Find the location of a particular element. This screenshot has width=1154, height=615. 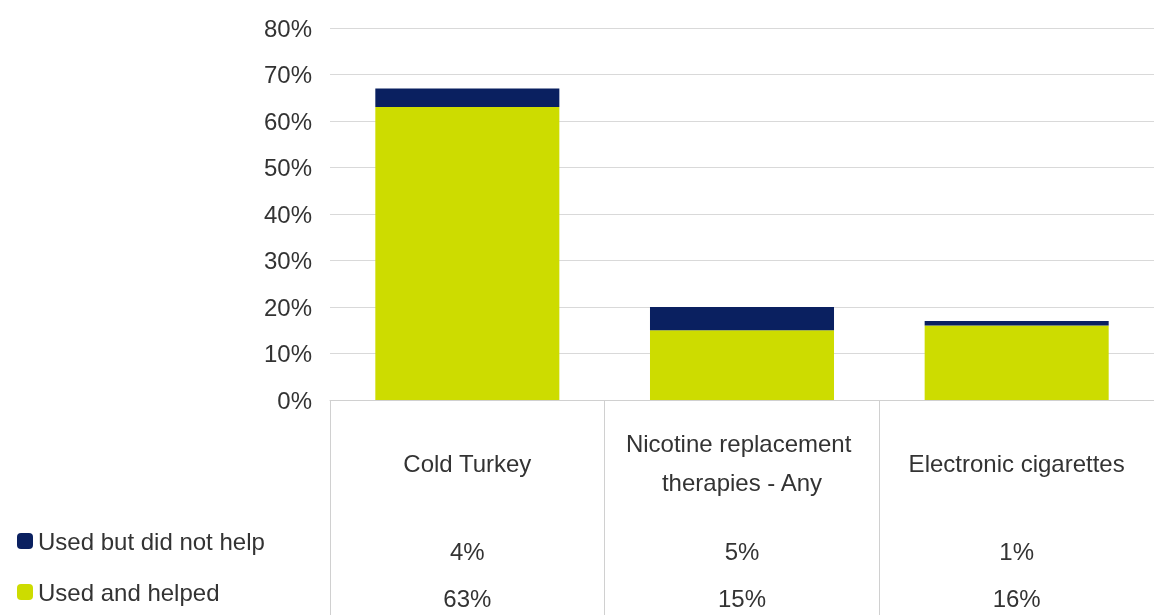

y-tick-label: 70% is located at coordinates (287, 74).